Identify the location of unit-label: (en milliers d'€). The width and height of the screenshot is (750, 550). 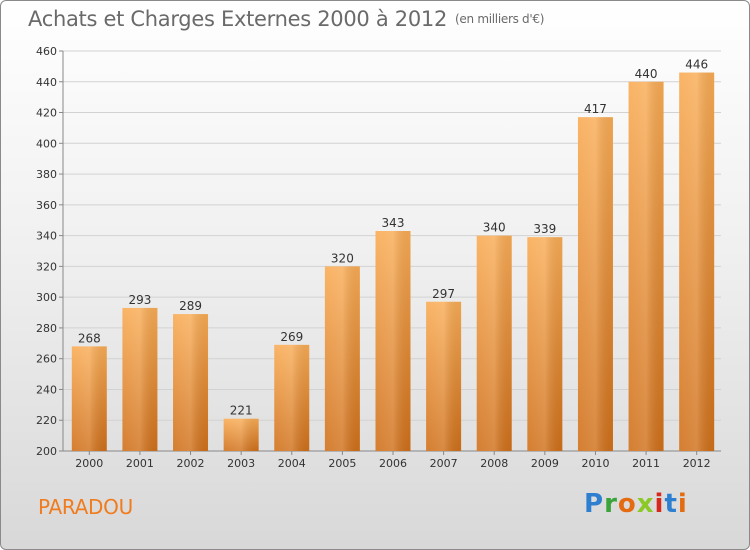
(500, 19).